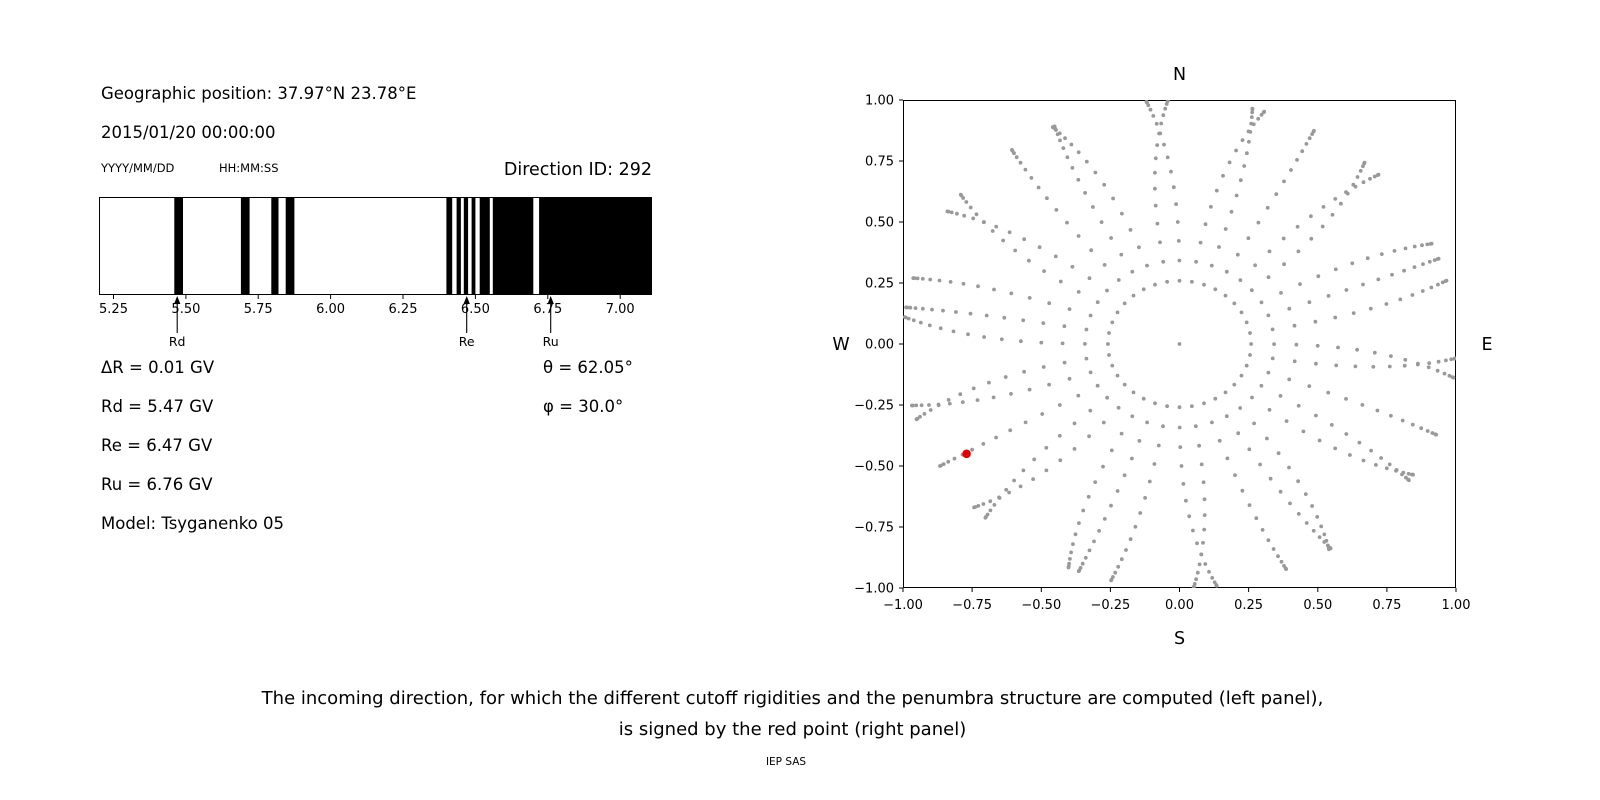 The height and width of the screenshot is (800, 1600). What do you see at coordinates (583, 406) in the screenshot?
I see `phi-value: φ = 30.0°` at bounding box center [583, 406].